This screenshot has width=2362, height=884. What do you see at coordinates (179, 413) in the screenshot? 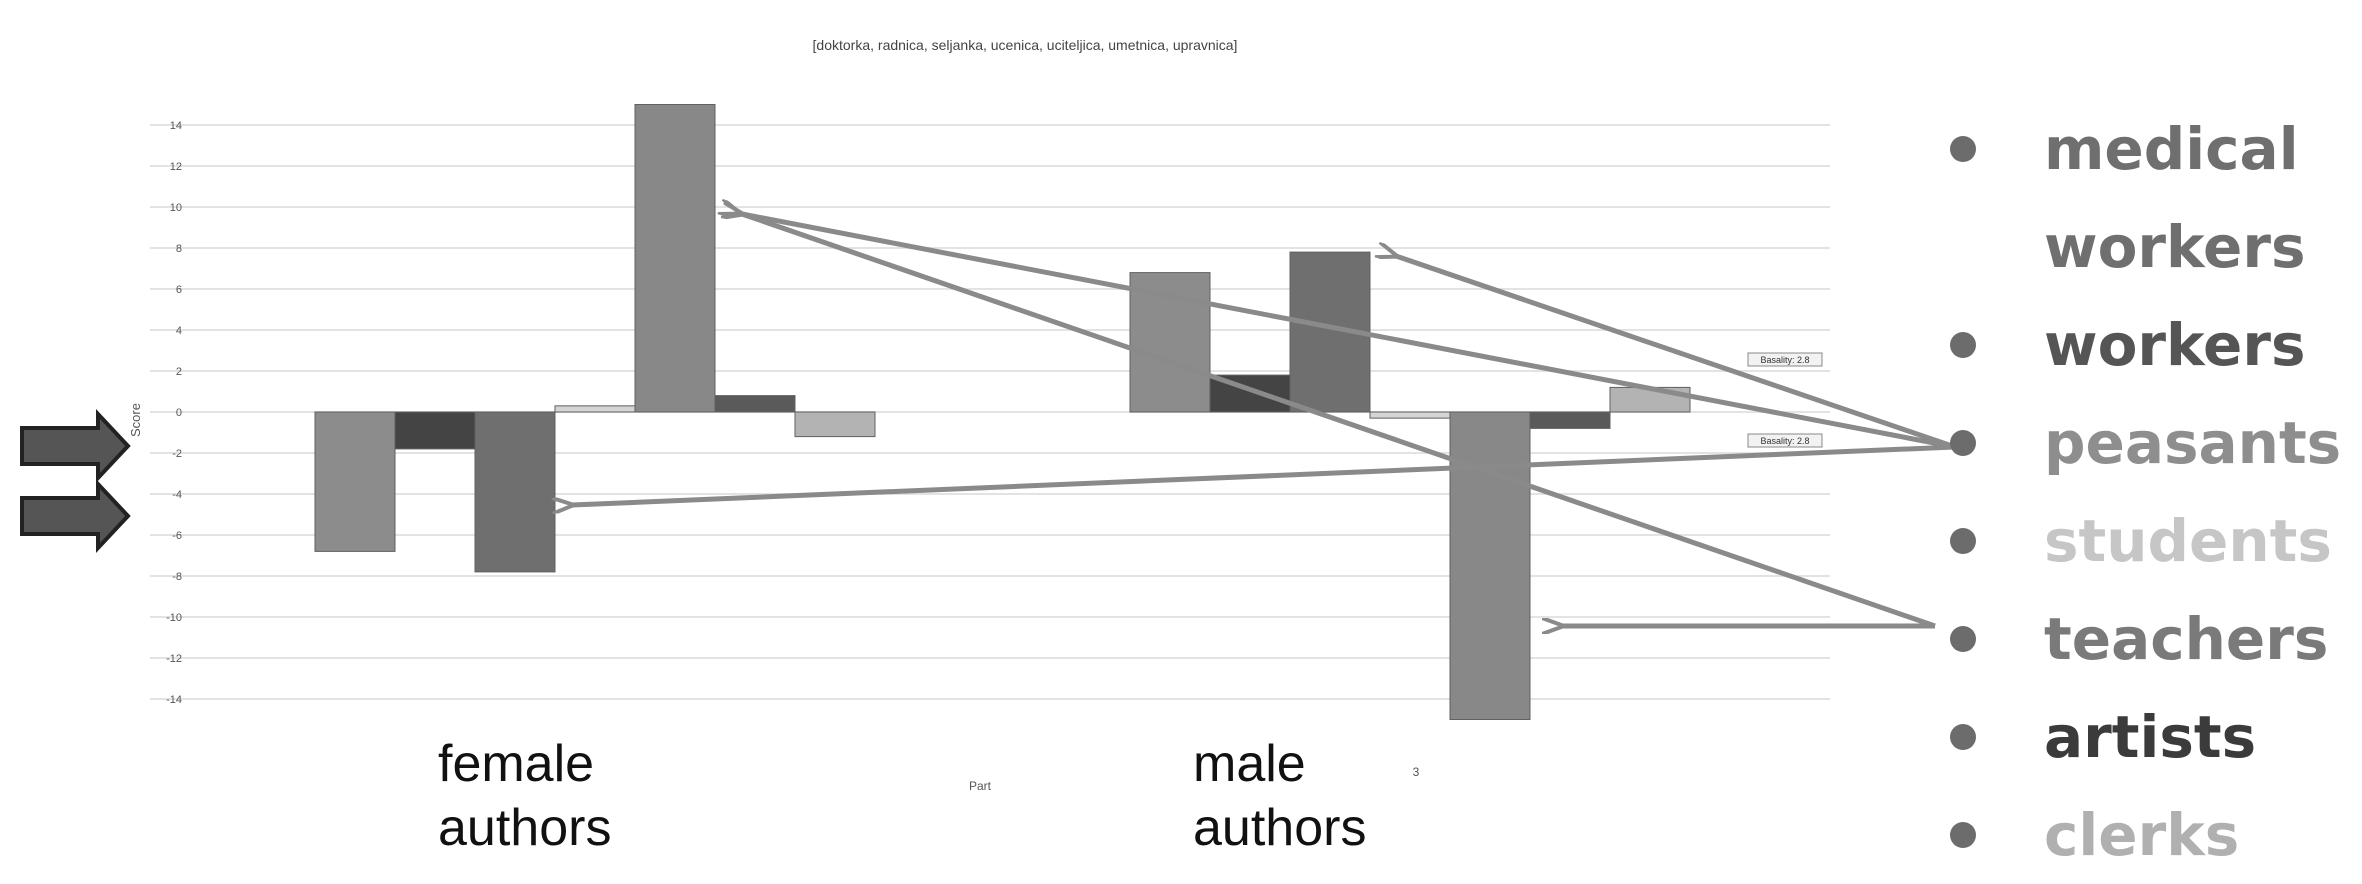
I see `y-tick-label: 0` at bounding box center [179, 413].